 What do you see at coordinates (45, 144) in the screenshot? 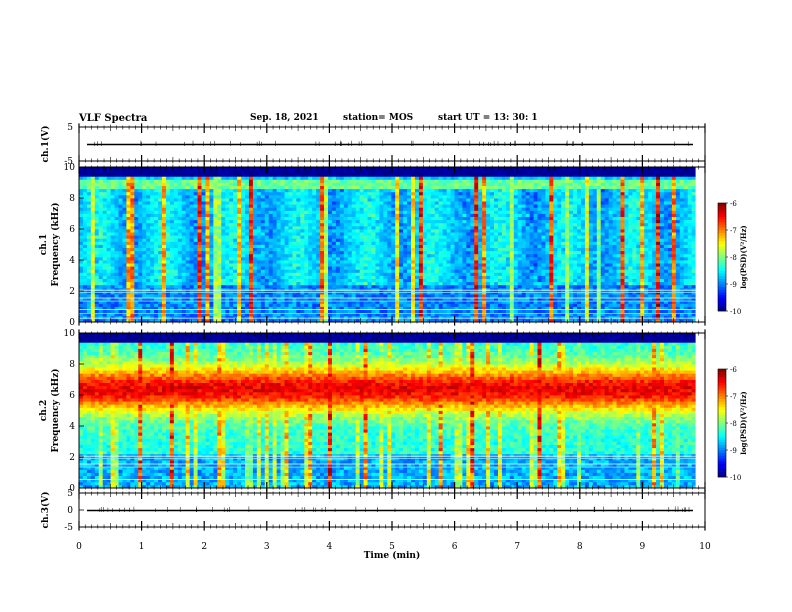
I see `ch1-waveform-ylabel: ch.1(V)` at bounding box center [45, 144].